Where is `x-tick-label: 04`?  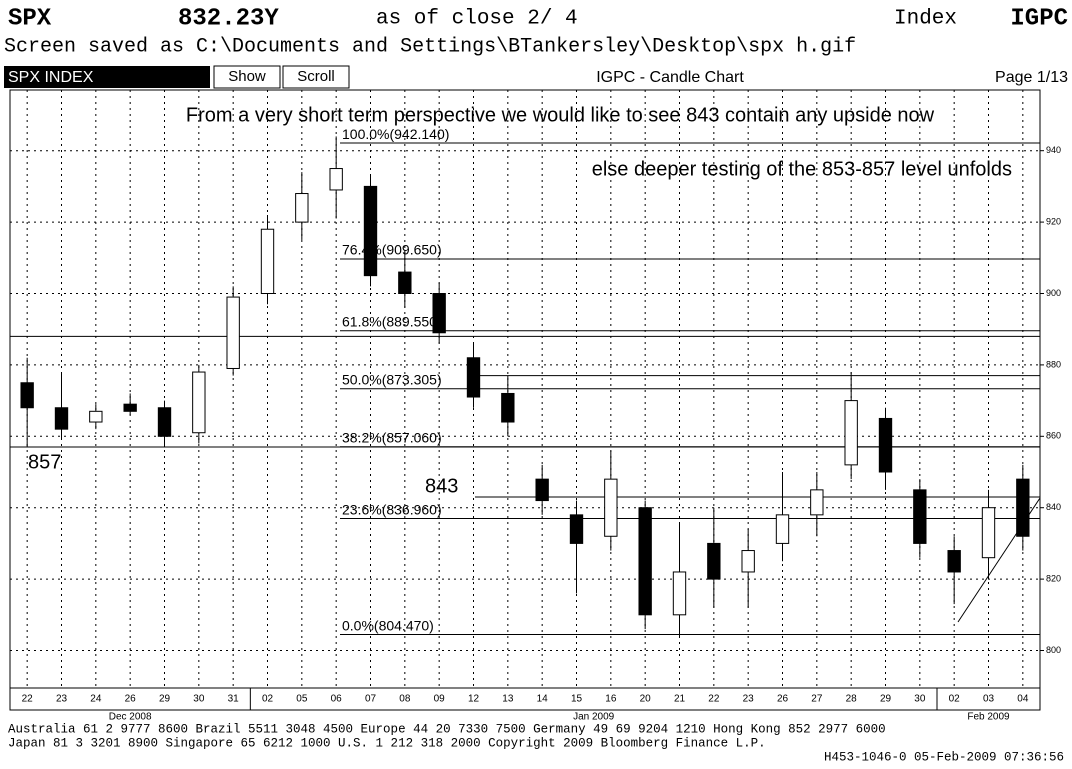 x-tick-label: 04 is located at coordinates (1023, 699).